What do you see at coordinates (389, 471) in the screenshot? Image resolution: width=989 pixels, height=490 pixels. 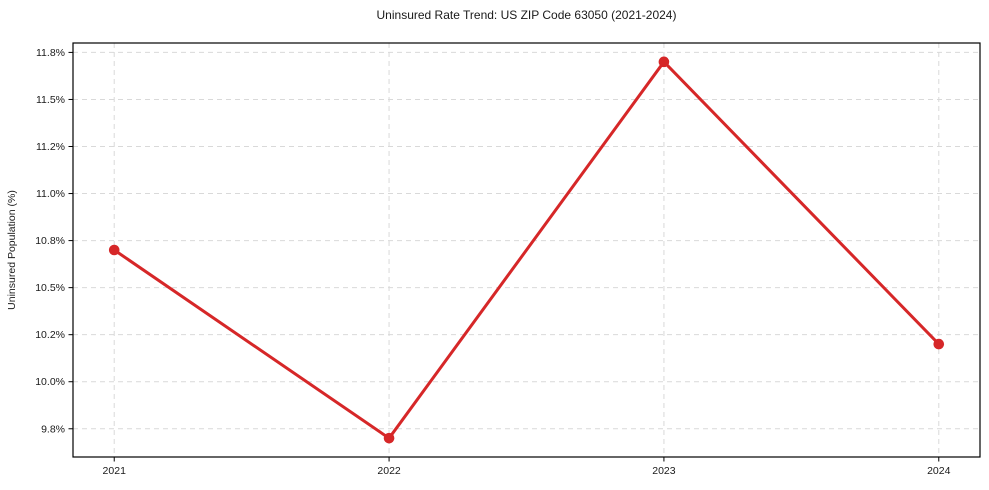 I see `x-tick-label: 2022` at bounding box center [389, 471].